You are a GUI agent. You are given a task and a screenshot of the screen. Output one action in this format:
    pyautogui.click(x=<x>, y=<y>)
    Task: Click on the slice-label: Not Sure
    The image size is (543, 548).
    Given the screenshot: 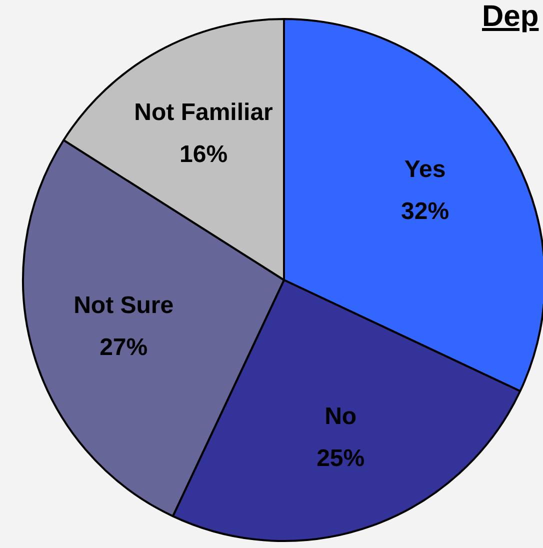 What is the action you would take?
    pyautogui.click(x=124, y=306)
    